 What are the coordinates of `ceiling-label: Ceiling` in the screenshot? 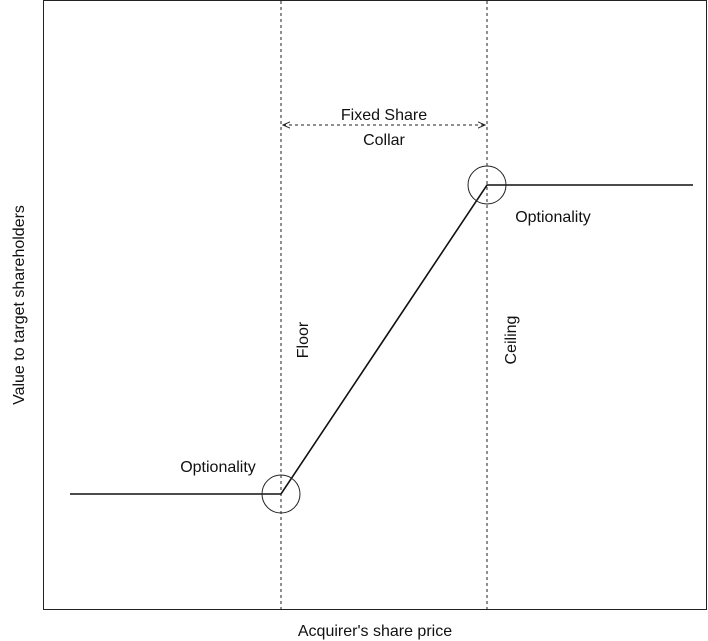 It's located at (511, 340).